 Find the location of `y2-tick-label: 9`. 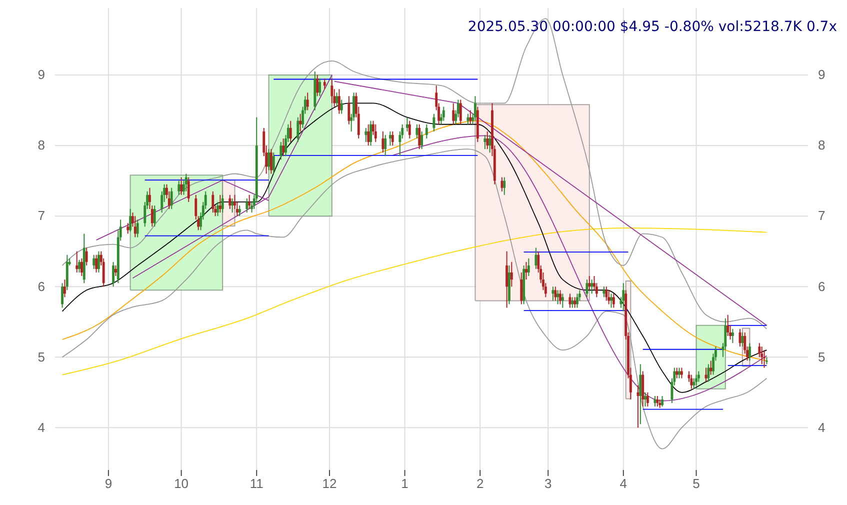

y2-tick-label: 9 is located at coordinates (822, 74).